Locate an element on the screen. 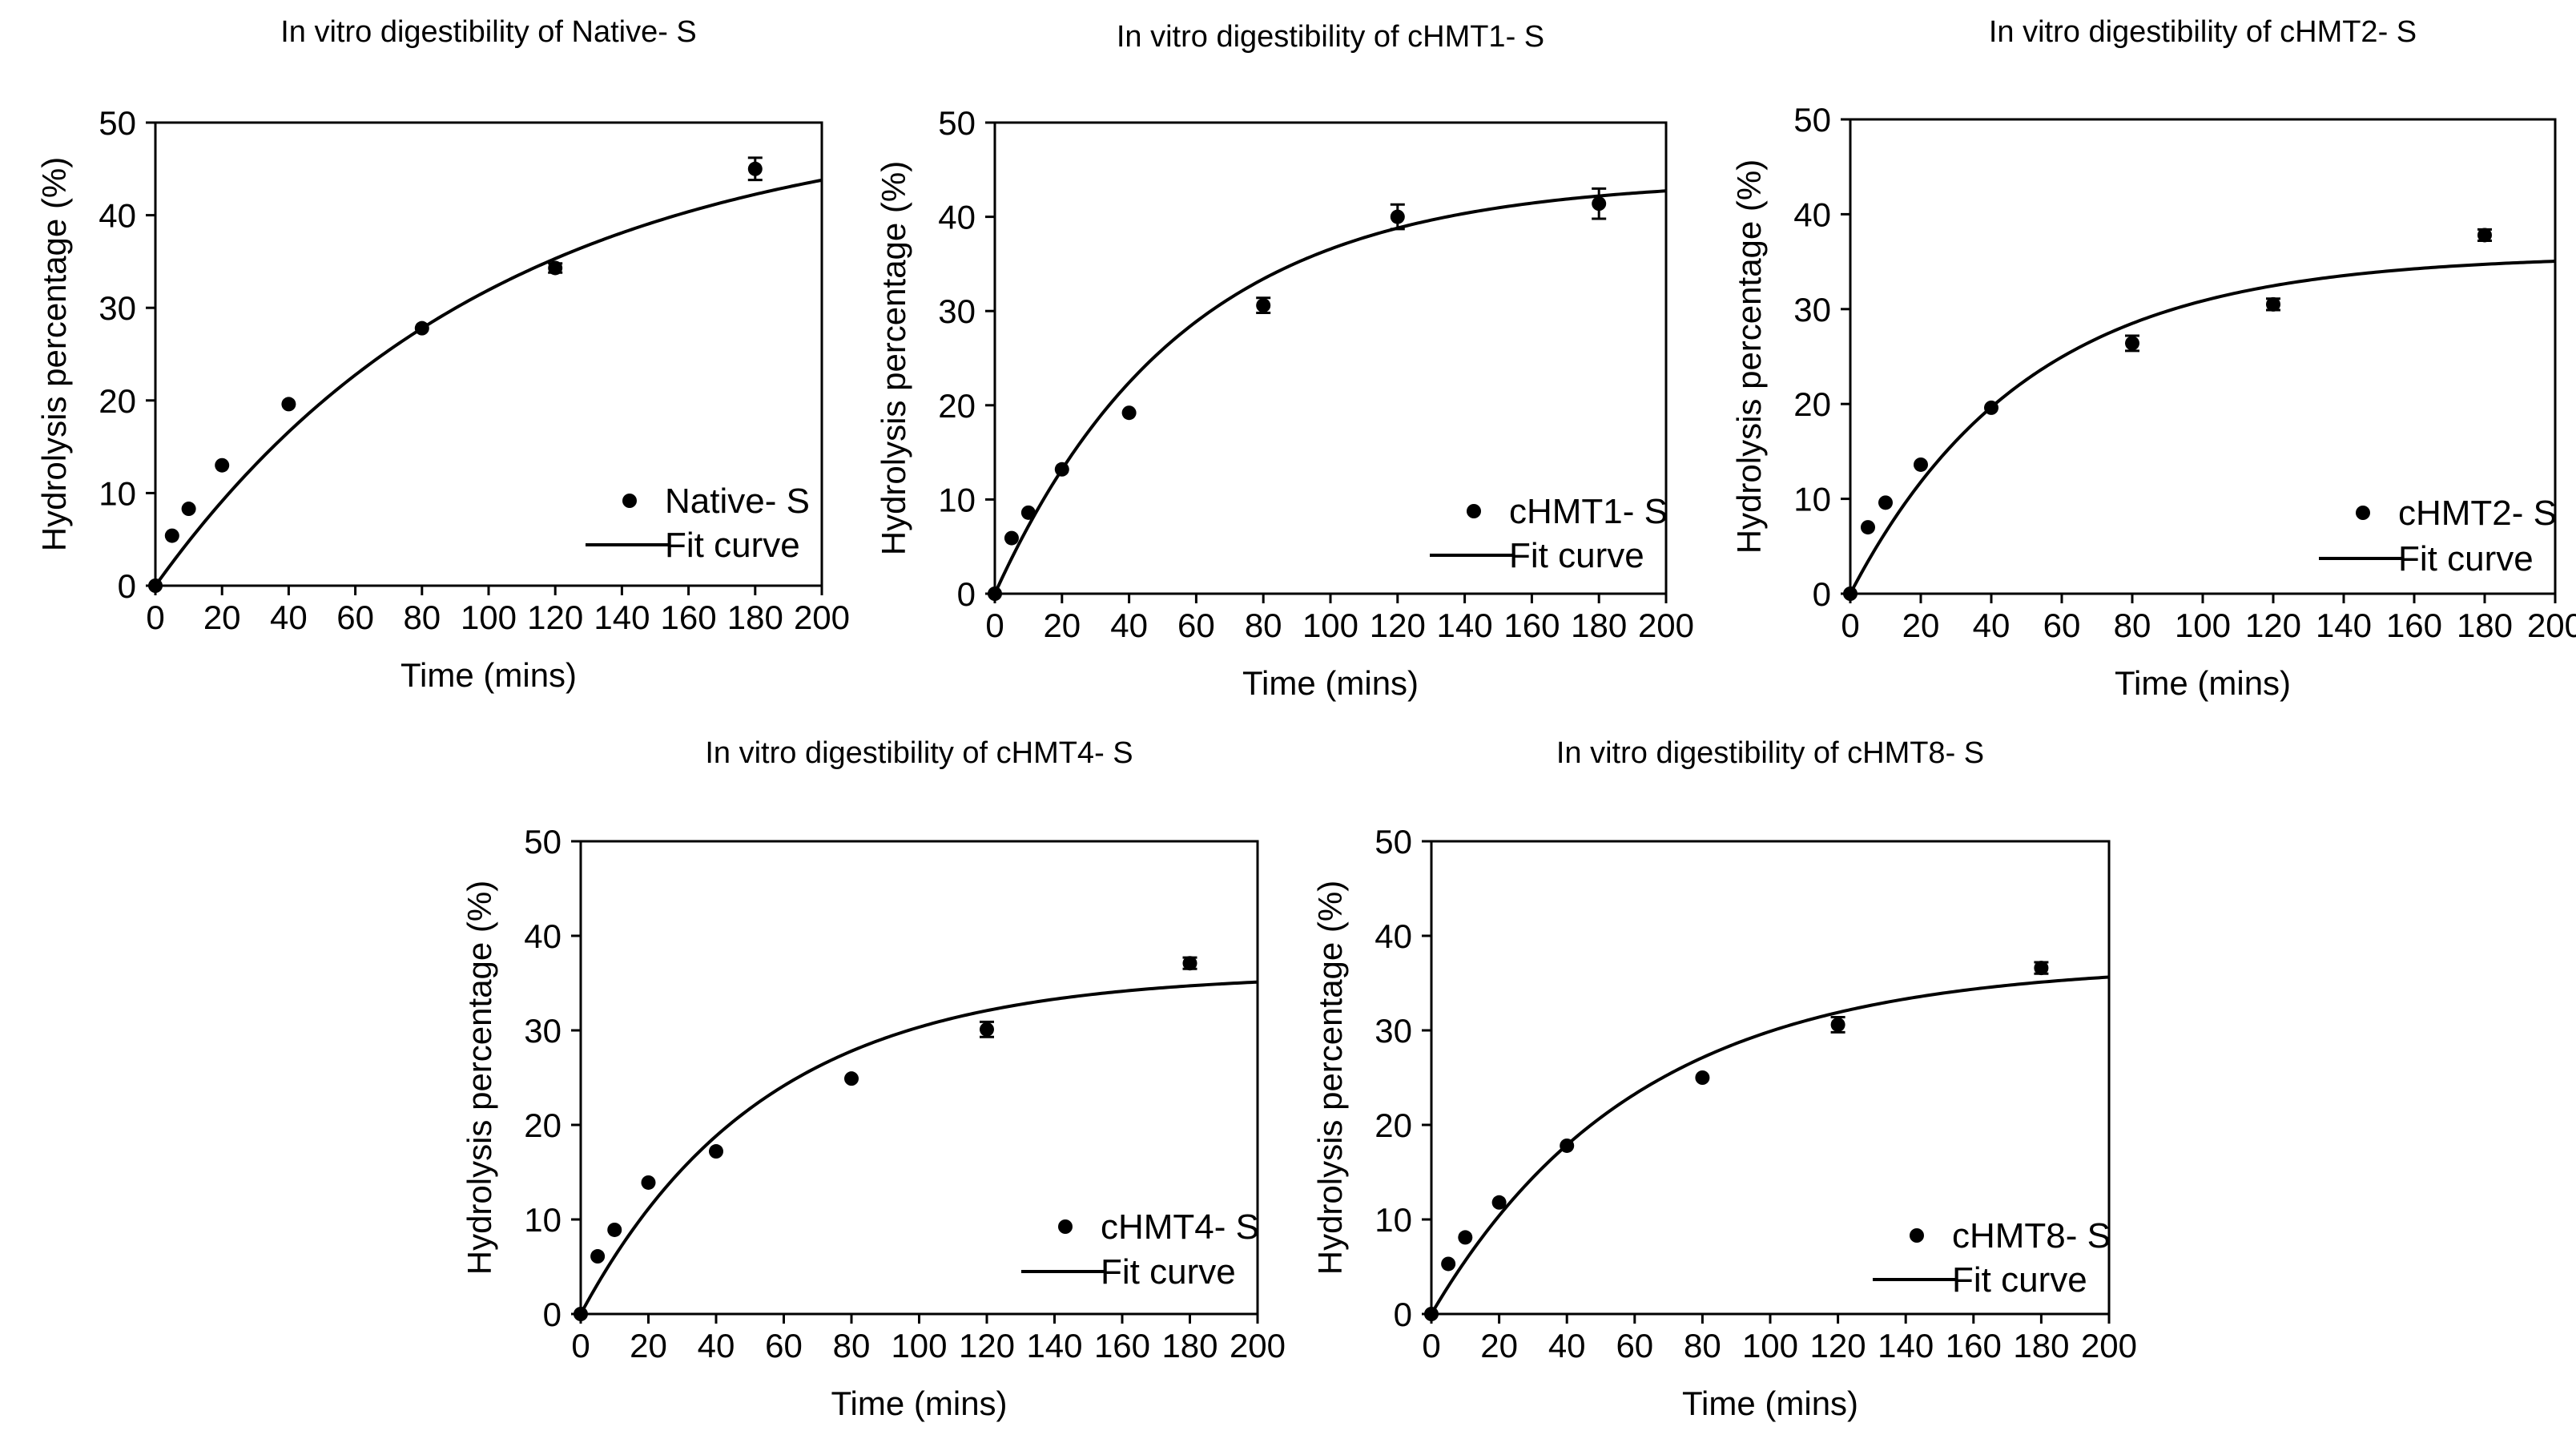  chart-1-x-tick-label: 160 is located at coordinates (689, 617).